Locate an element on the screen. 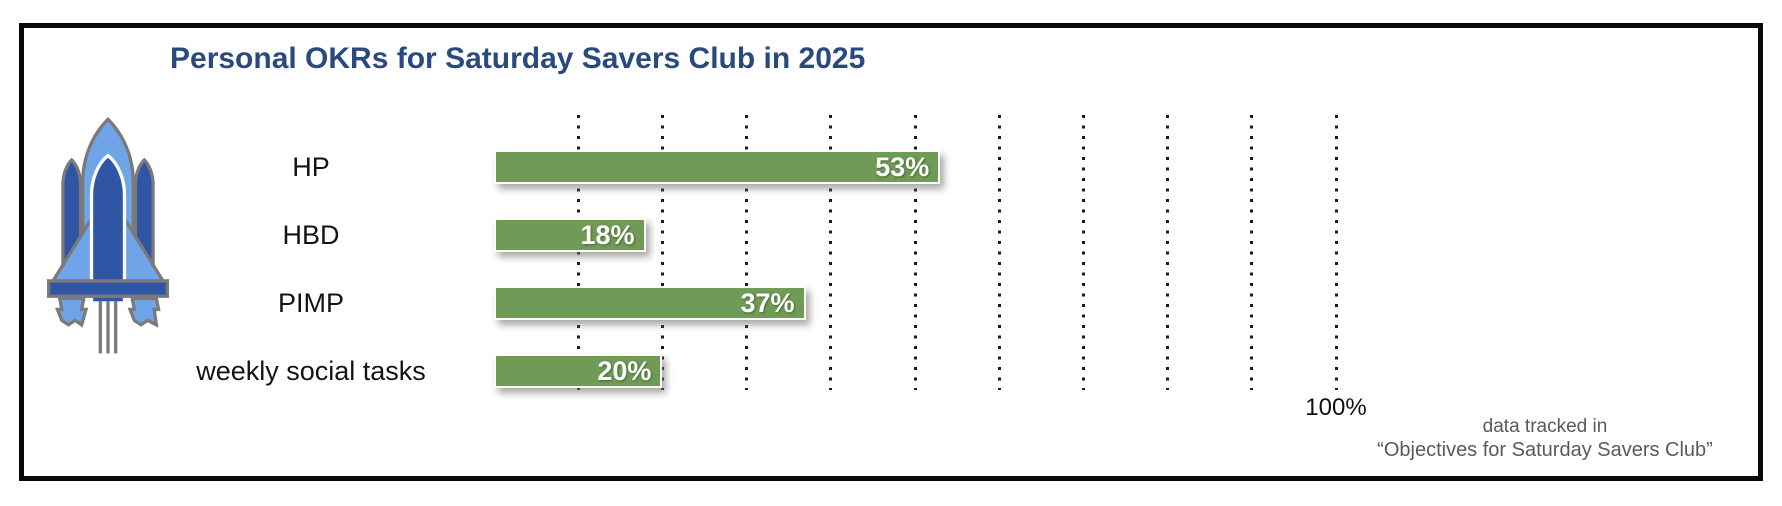  category-label: HBD is located at coordinates (311, 235).